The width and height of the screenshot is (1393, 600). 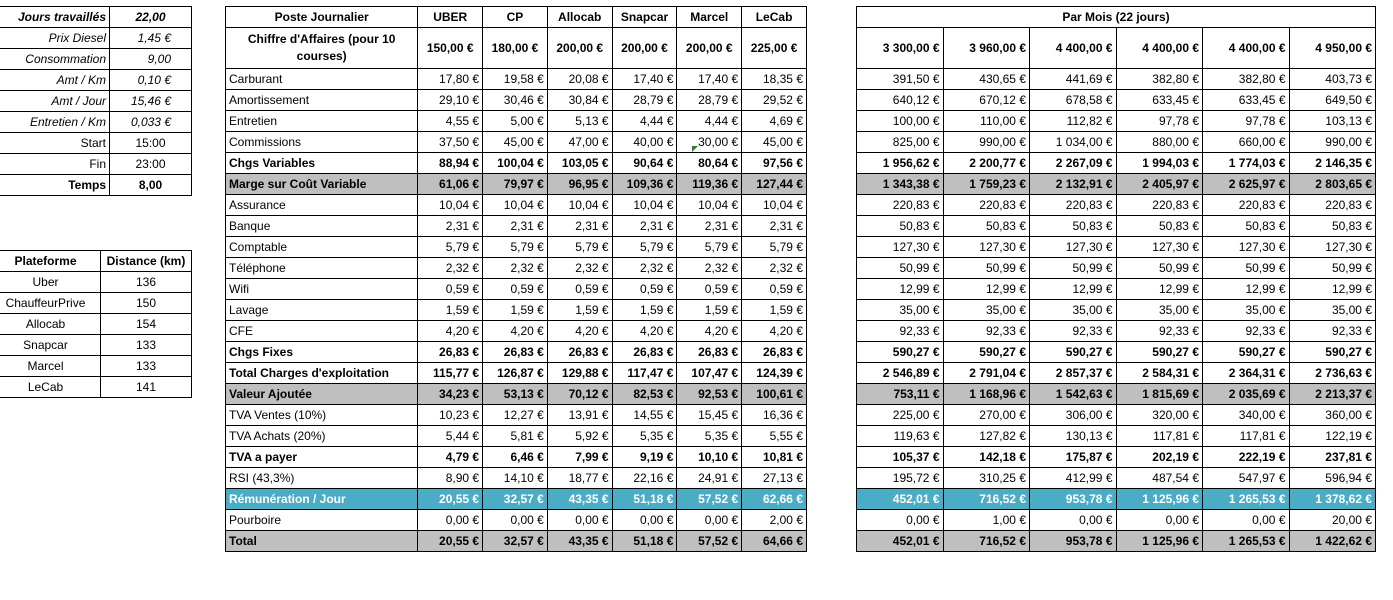 I want to click on daily-value-cell: 51,18 €, so click(x=644, y=541).